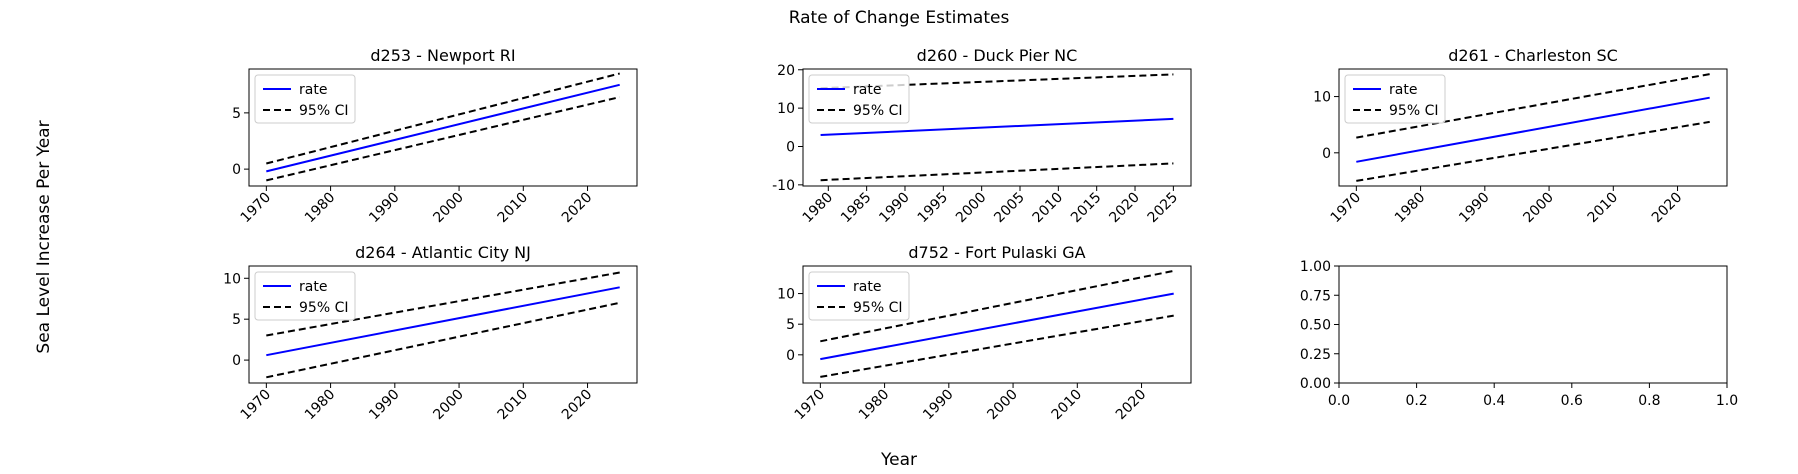  I want to click on x-tick-label: 0.8, so click(1649, 401).